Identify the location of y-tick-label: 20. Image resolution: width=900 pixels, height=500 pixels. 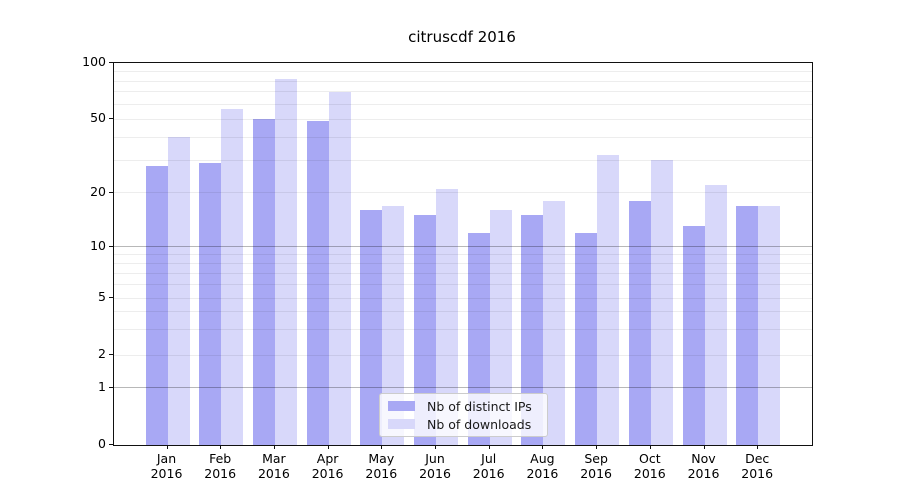
(98, 191).